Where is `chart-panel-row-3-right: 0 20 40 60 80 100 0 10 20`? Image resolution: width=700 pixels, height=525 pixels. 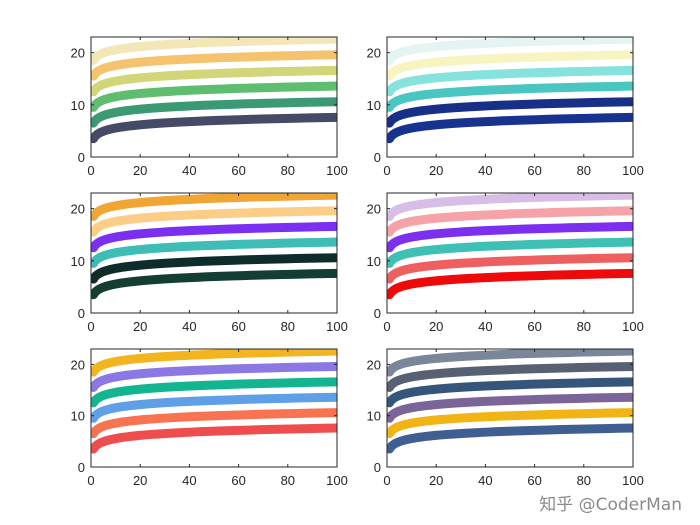 chart-panel-row-3-right: 0 20 40 60 80 100 0 10 20 is located at coordinates (505, 418).